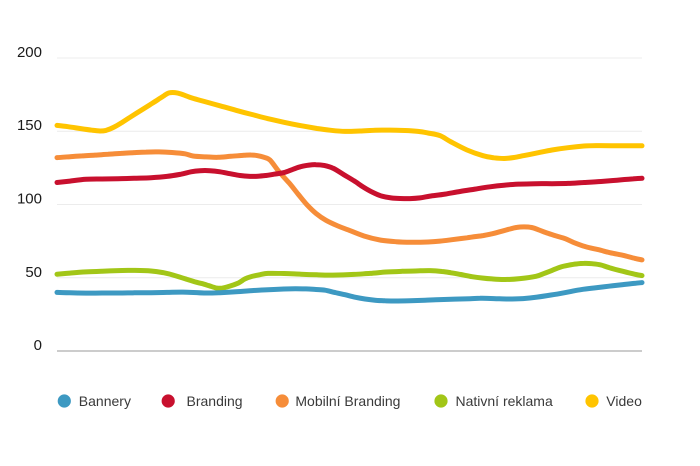 The image size is (700, 466). What do you see at coordinates (29, 125) in the screenshot?
I see `svg-text: 150` at bounding box center [29, 125].